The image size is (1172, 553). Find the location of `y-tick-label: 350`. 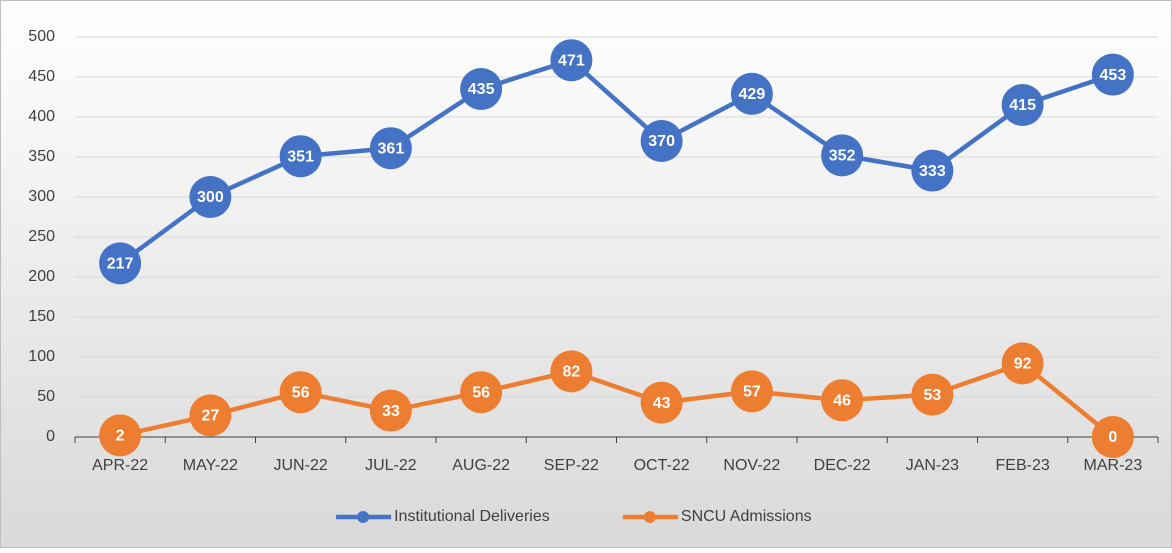

y-tick-label: 350 is located at coordinates (41, 156).